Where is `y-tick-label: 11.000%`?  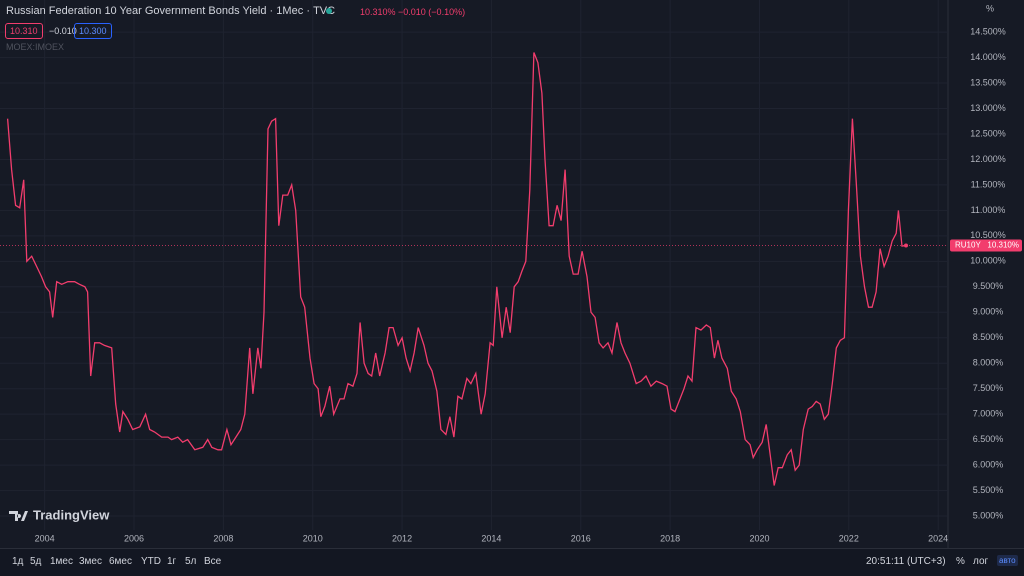
y-tick-label: 11.000% is located at coordinates (988, 210).